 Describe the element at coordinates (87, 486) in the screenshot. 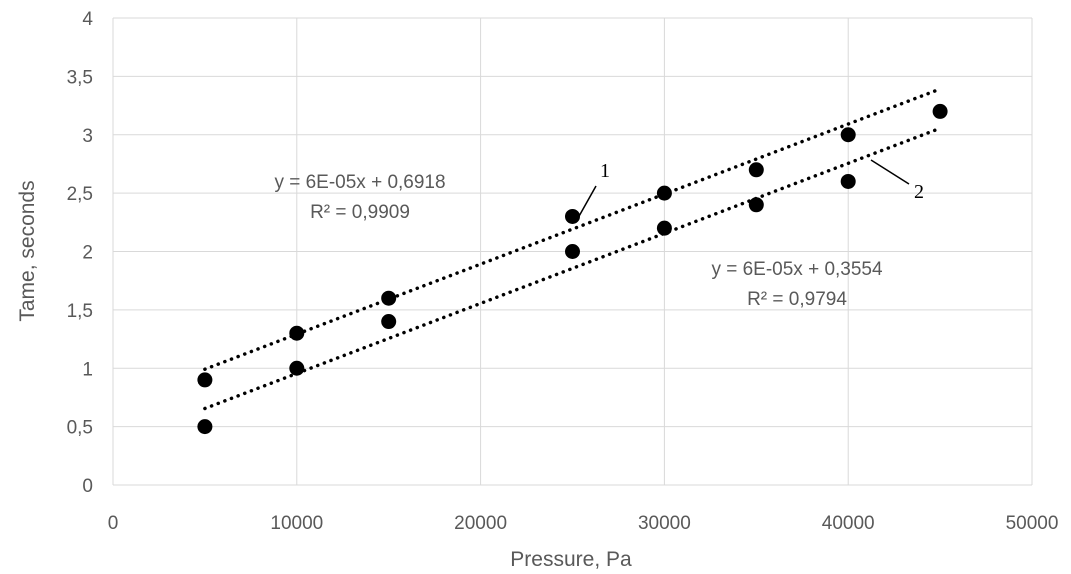

I see `y-tick-label: 0` at that location.